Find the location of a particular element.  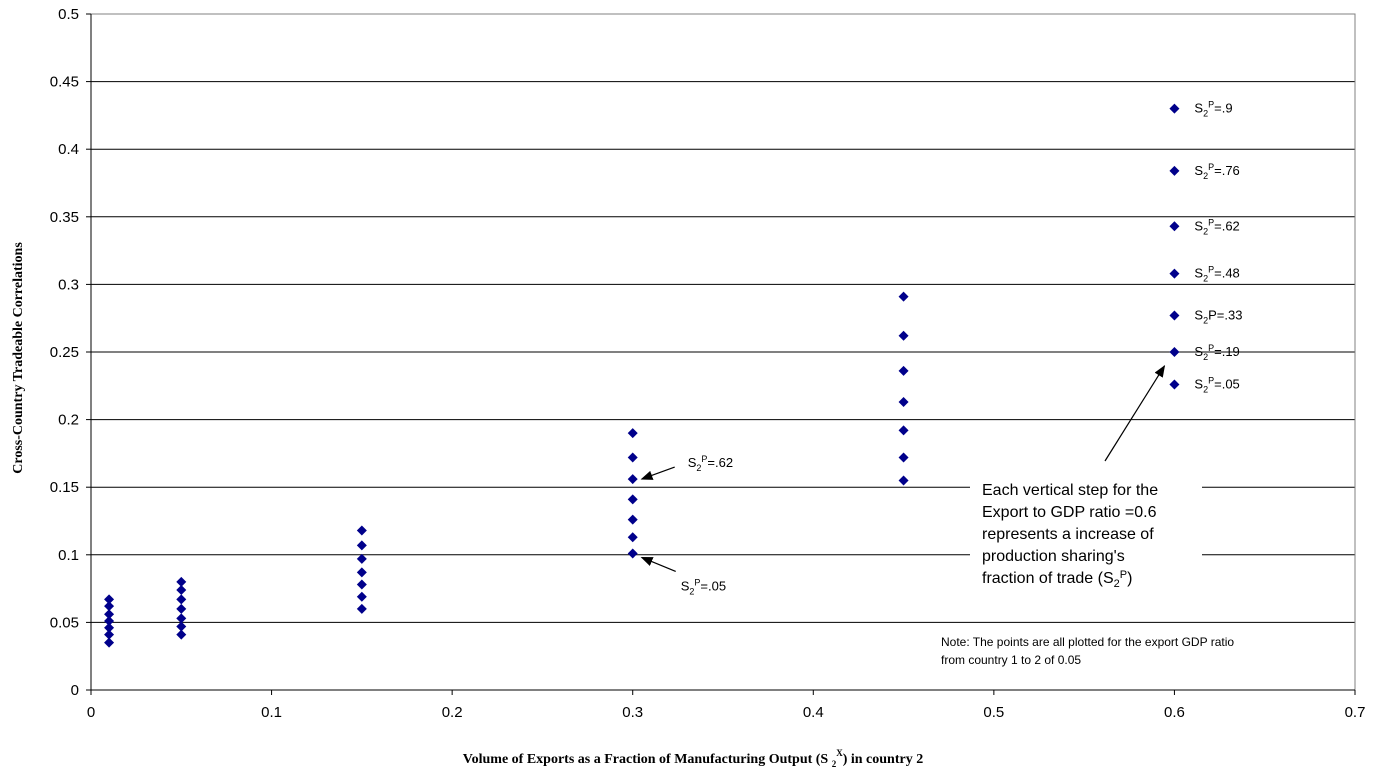

x-tick-label: 0.2 is located at coordinates (452, 712).